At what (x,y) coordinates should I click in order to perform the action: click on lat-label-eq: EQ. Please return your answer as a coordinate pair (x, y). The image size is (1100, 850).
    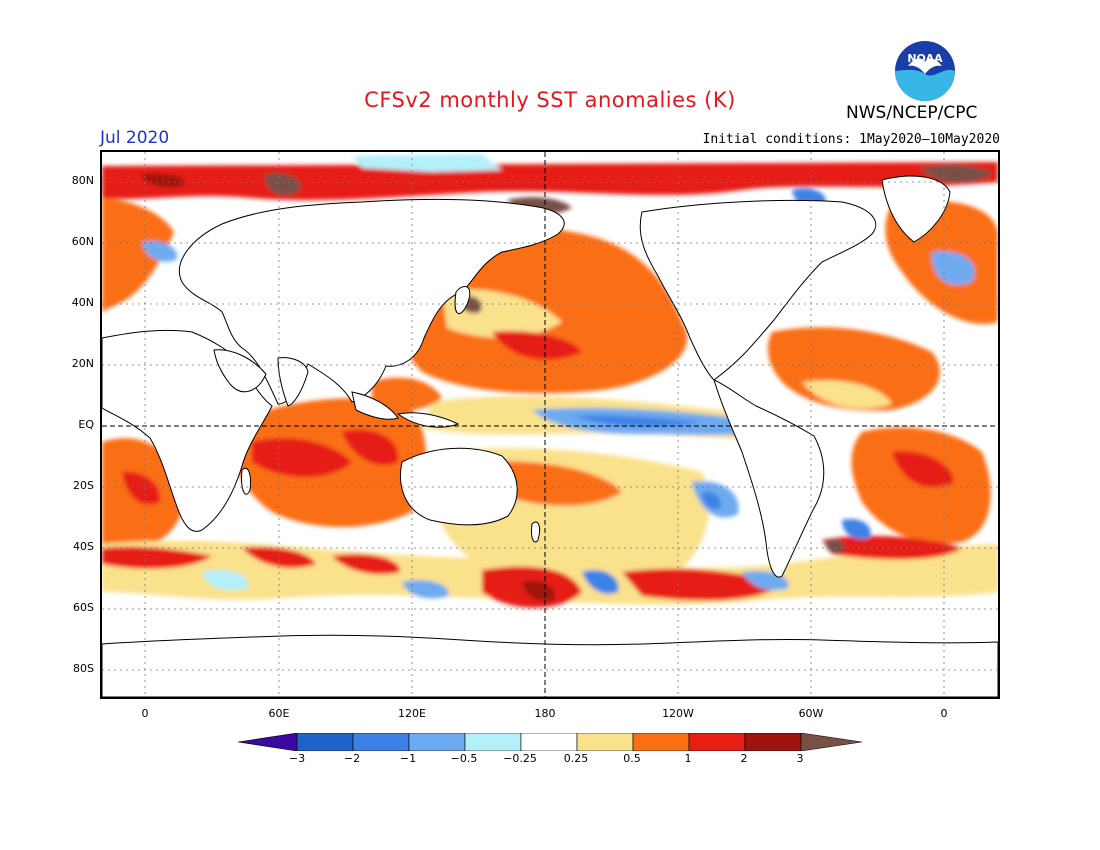
    Looking at the image, I should click on (86, 424).